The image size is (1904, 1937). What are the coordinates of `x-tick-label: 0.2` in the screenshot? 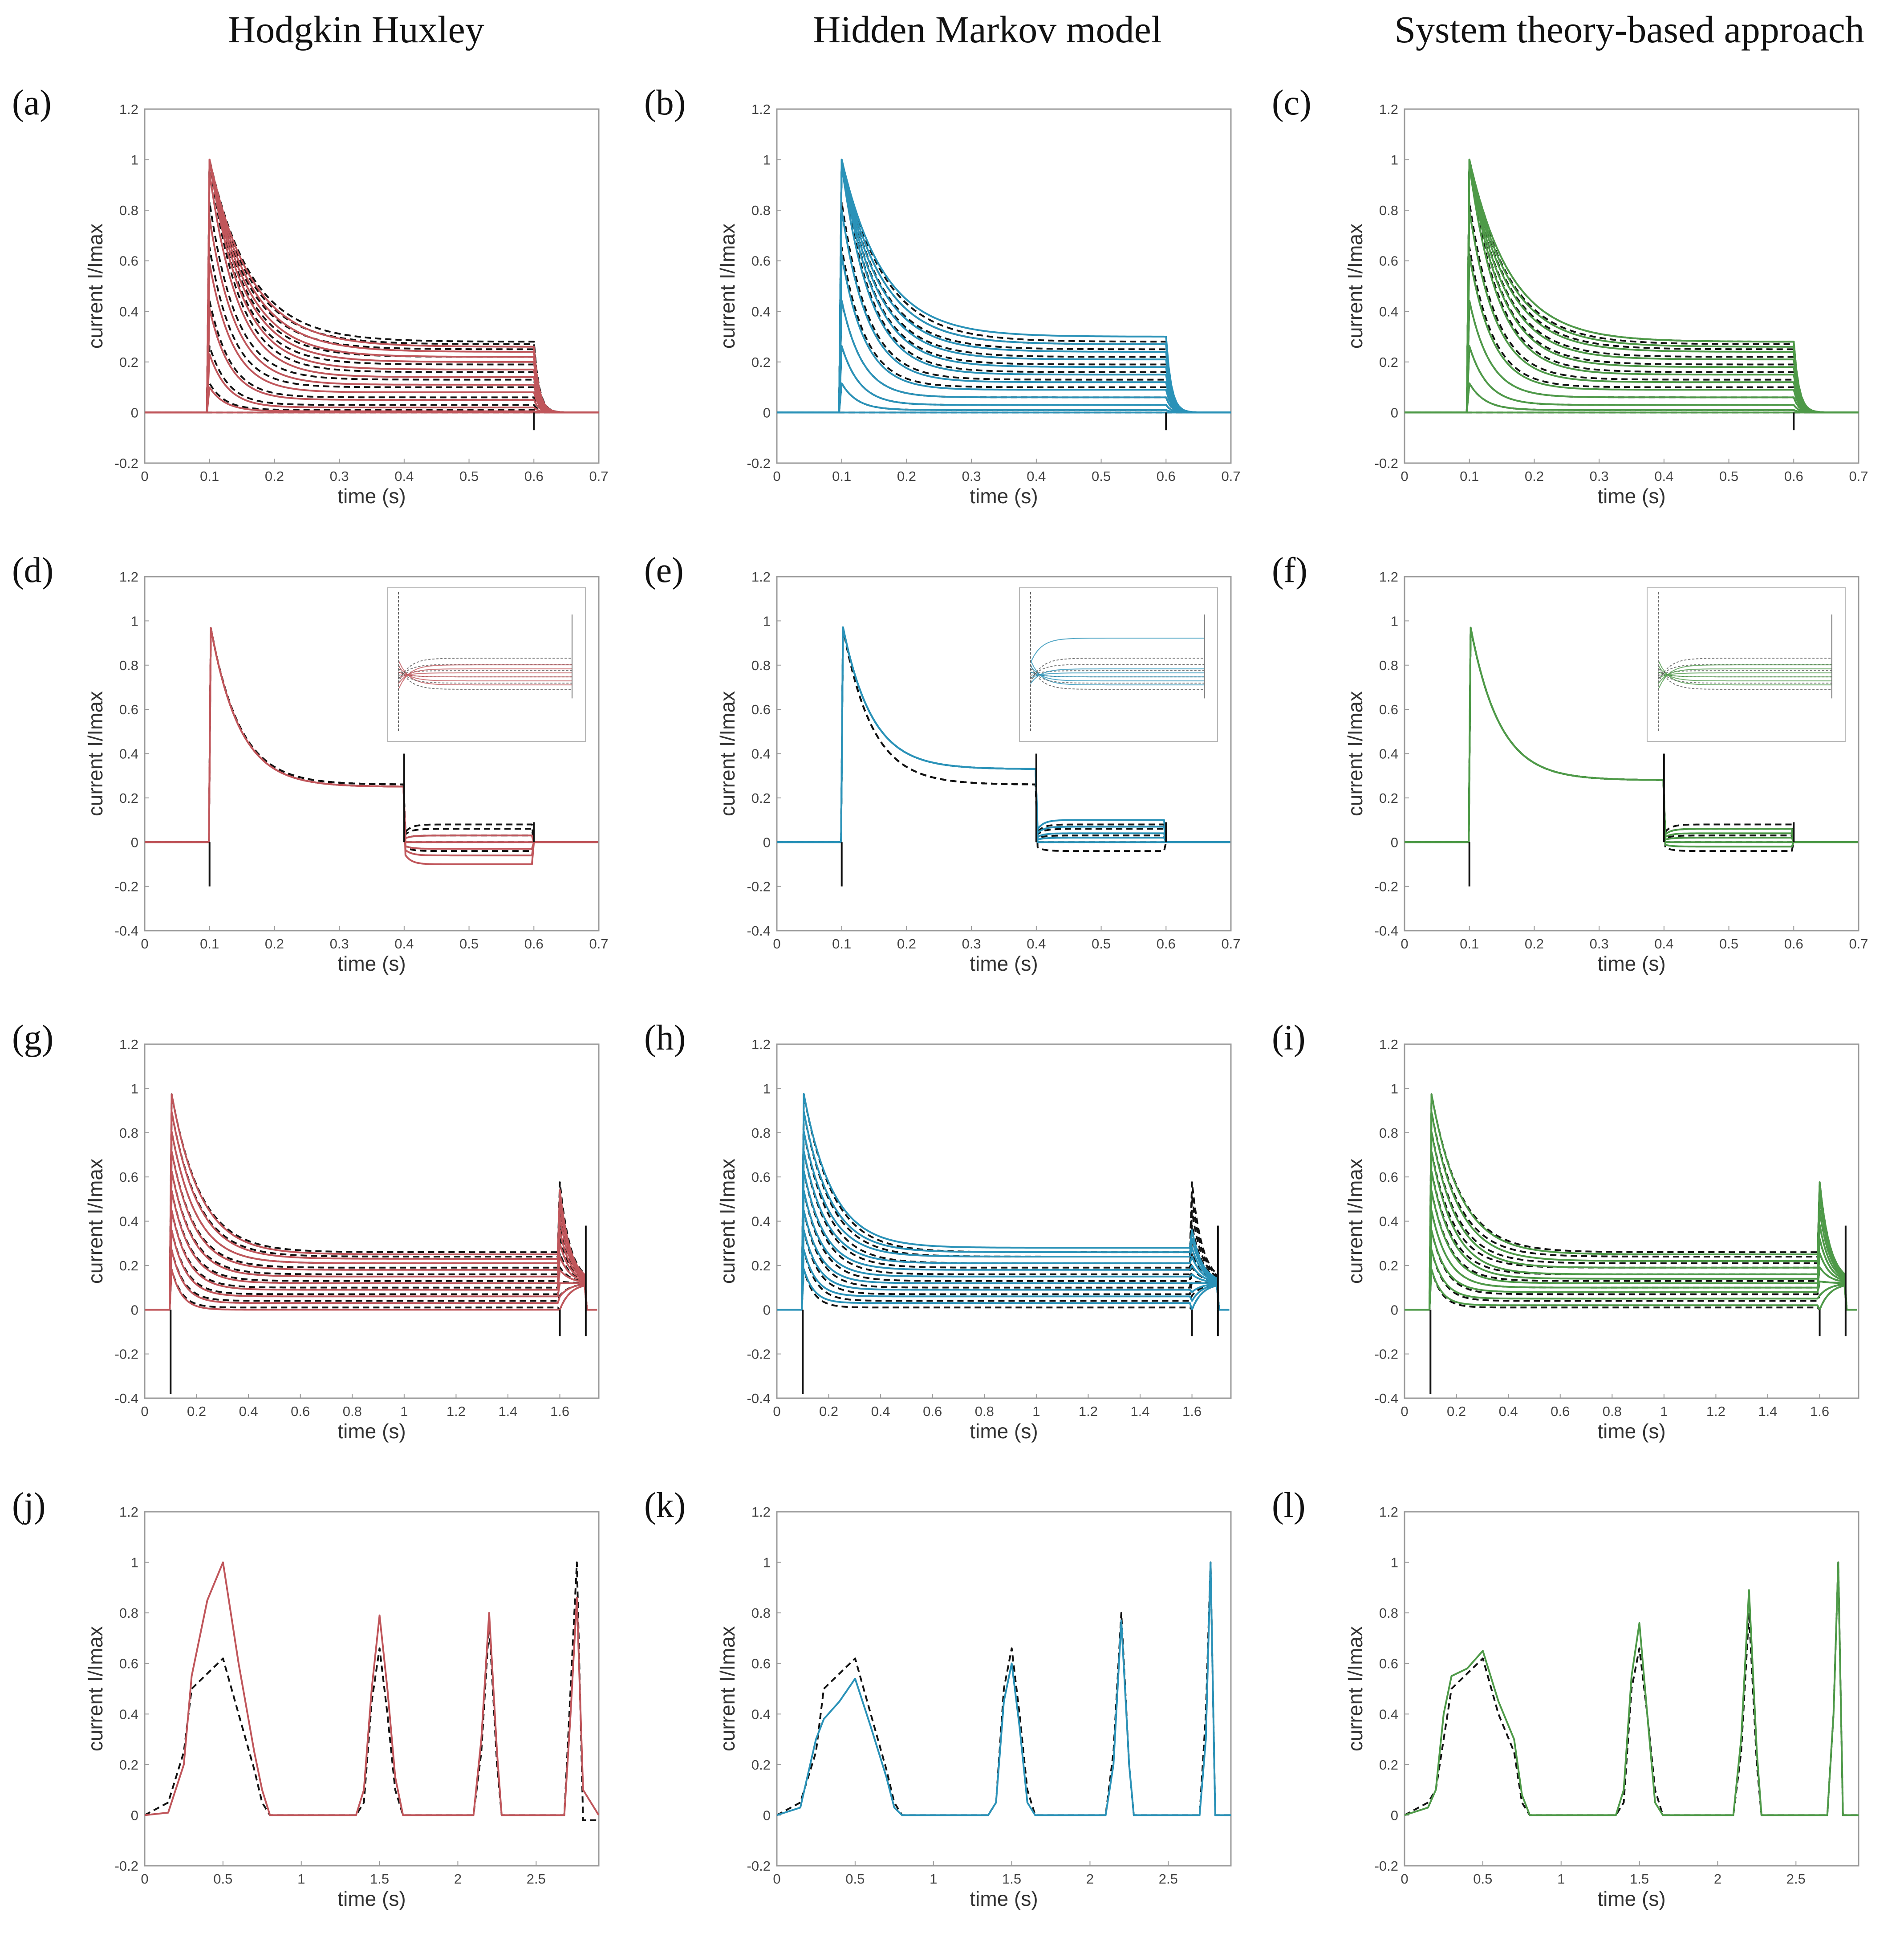 It's located at (906, 476).